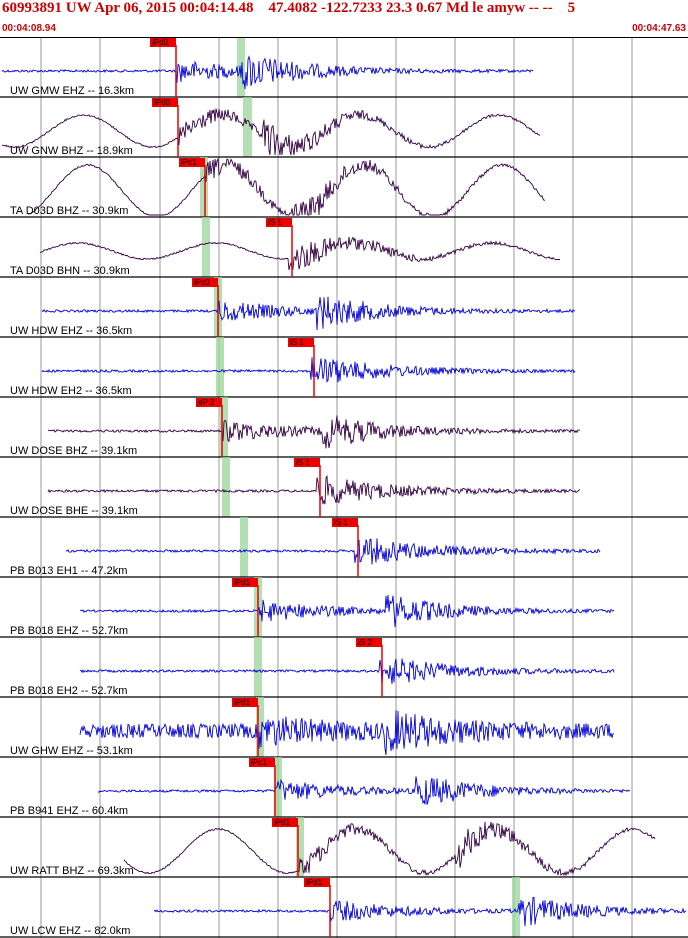  Describe the element at coordinates (68, 691) in the screenshot. I see `station-label: PB B018 EH2 -- 52.7km` at that location.